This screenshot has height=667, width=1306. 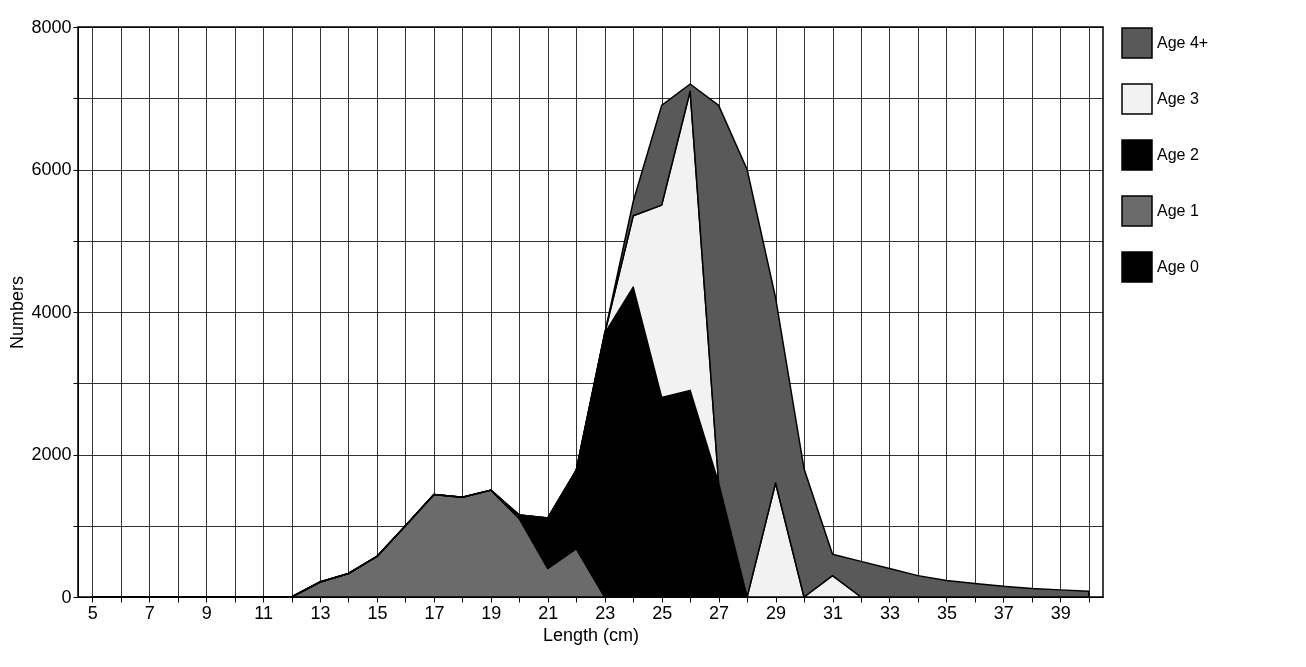 I want to click on y-tick-label: 0, so click(x=66, y=596).